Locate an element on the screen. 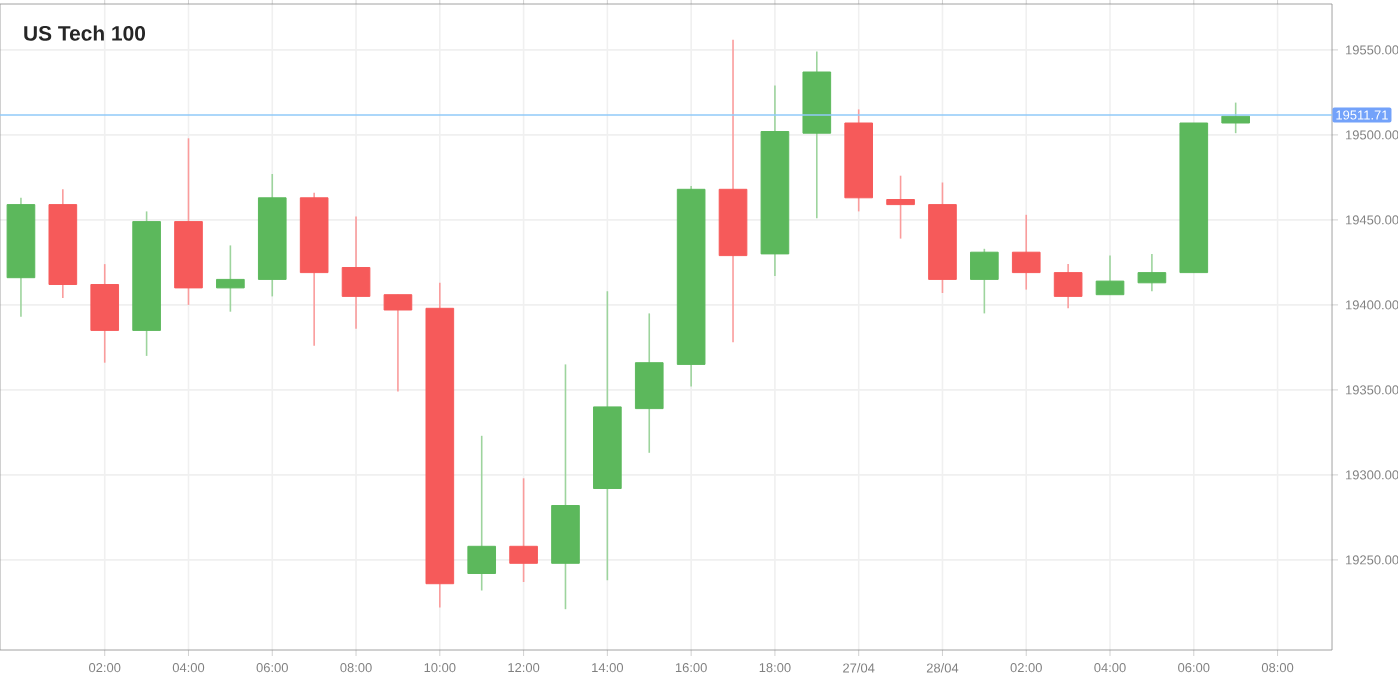 The height and width of the screenshot is (696, 1398). text: US Tech 100 is located at coordinates (85, 33).